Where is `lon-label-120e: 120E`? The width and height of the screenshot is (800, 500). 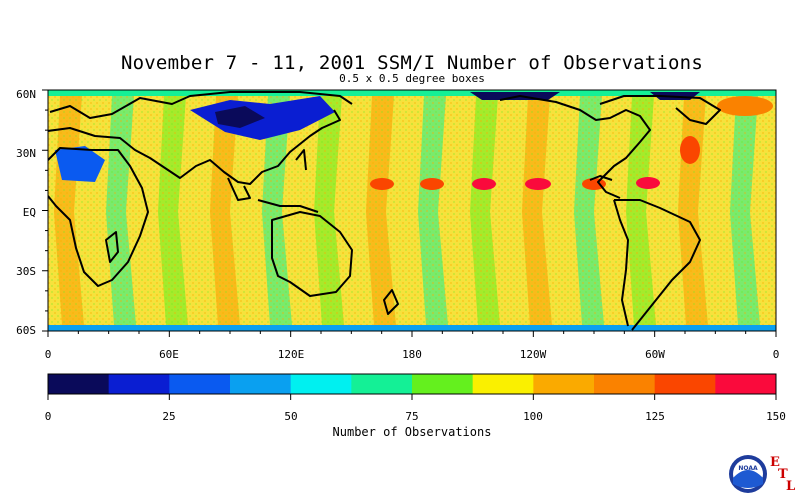
lon-label-120e: 120E is located at coordinates (291, 354).